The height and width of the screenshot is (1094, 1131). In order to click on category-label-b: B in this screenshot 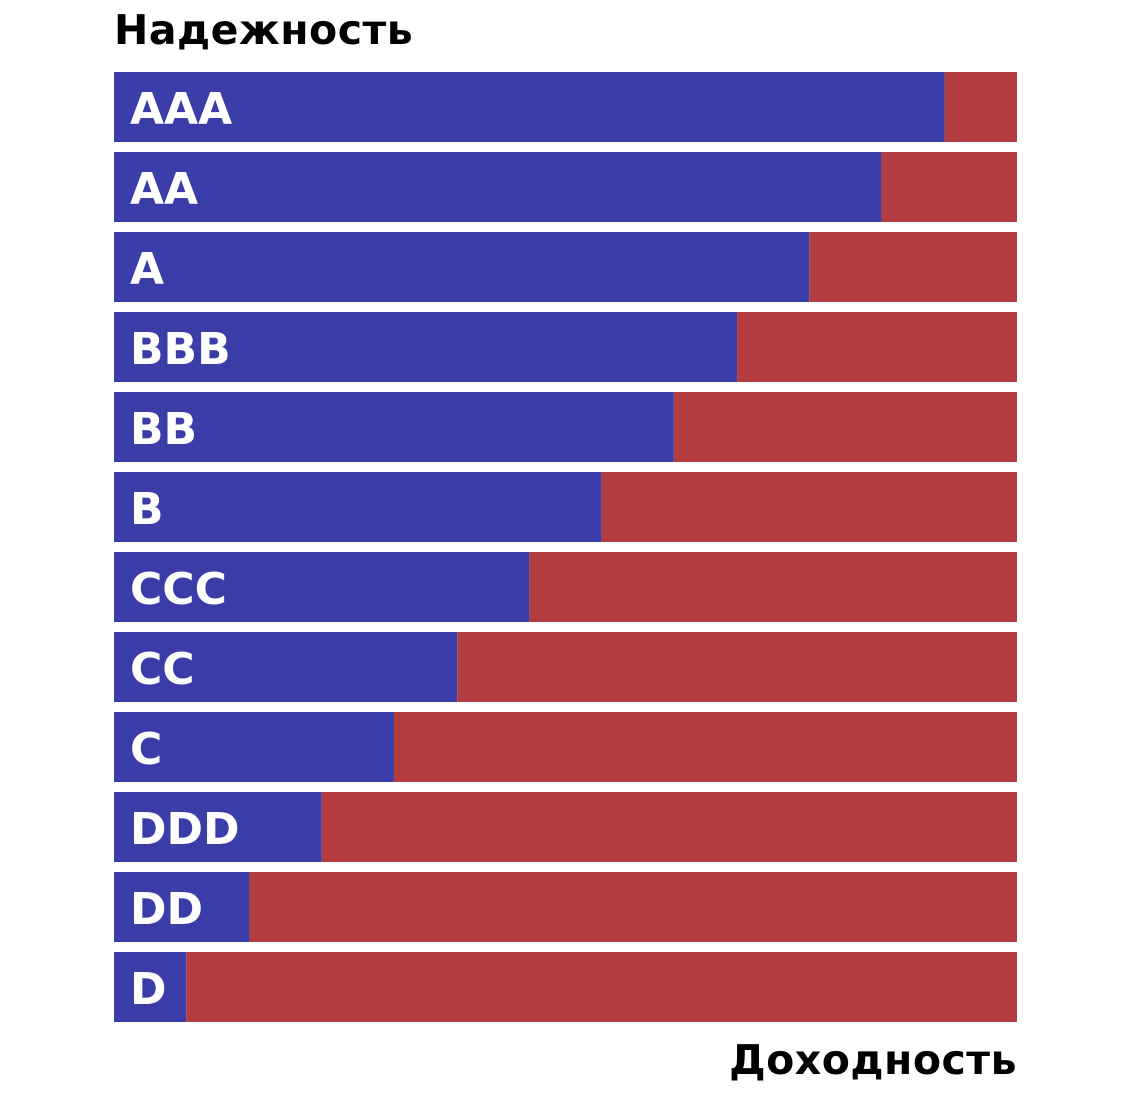, I will do `click(147, 509)`.